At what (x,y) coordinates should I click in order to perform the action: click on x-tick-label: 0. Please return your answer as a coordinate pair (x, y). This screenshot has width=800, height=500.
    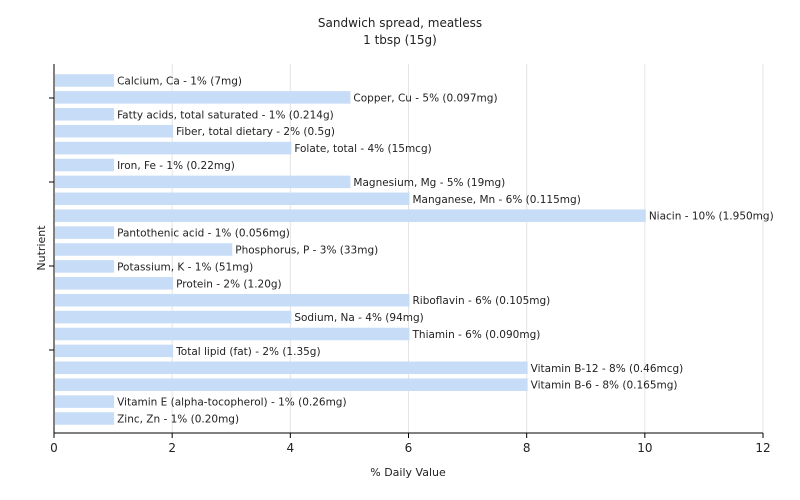
    Looking at the image, I should click on (54, 448).